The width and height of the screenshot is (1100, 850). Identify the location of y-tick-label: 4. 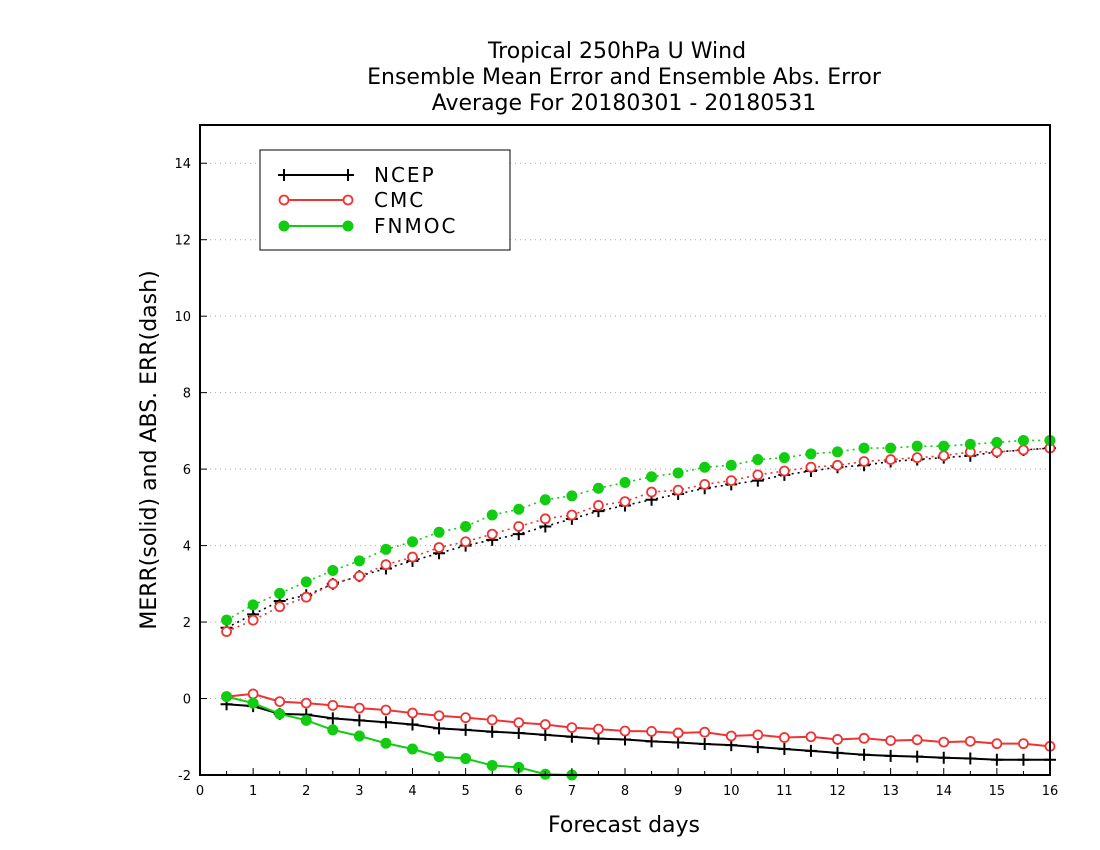
(187, 547).